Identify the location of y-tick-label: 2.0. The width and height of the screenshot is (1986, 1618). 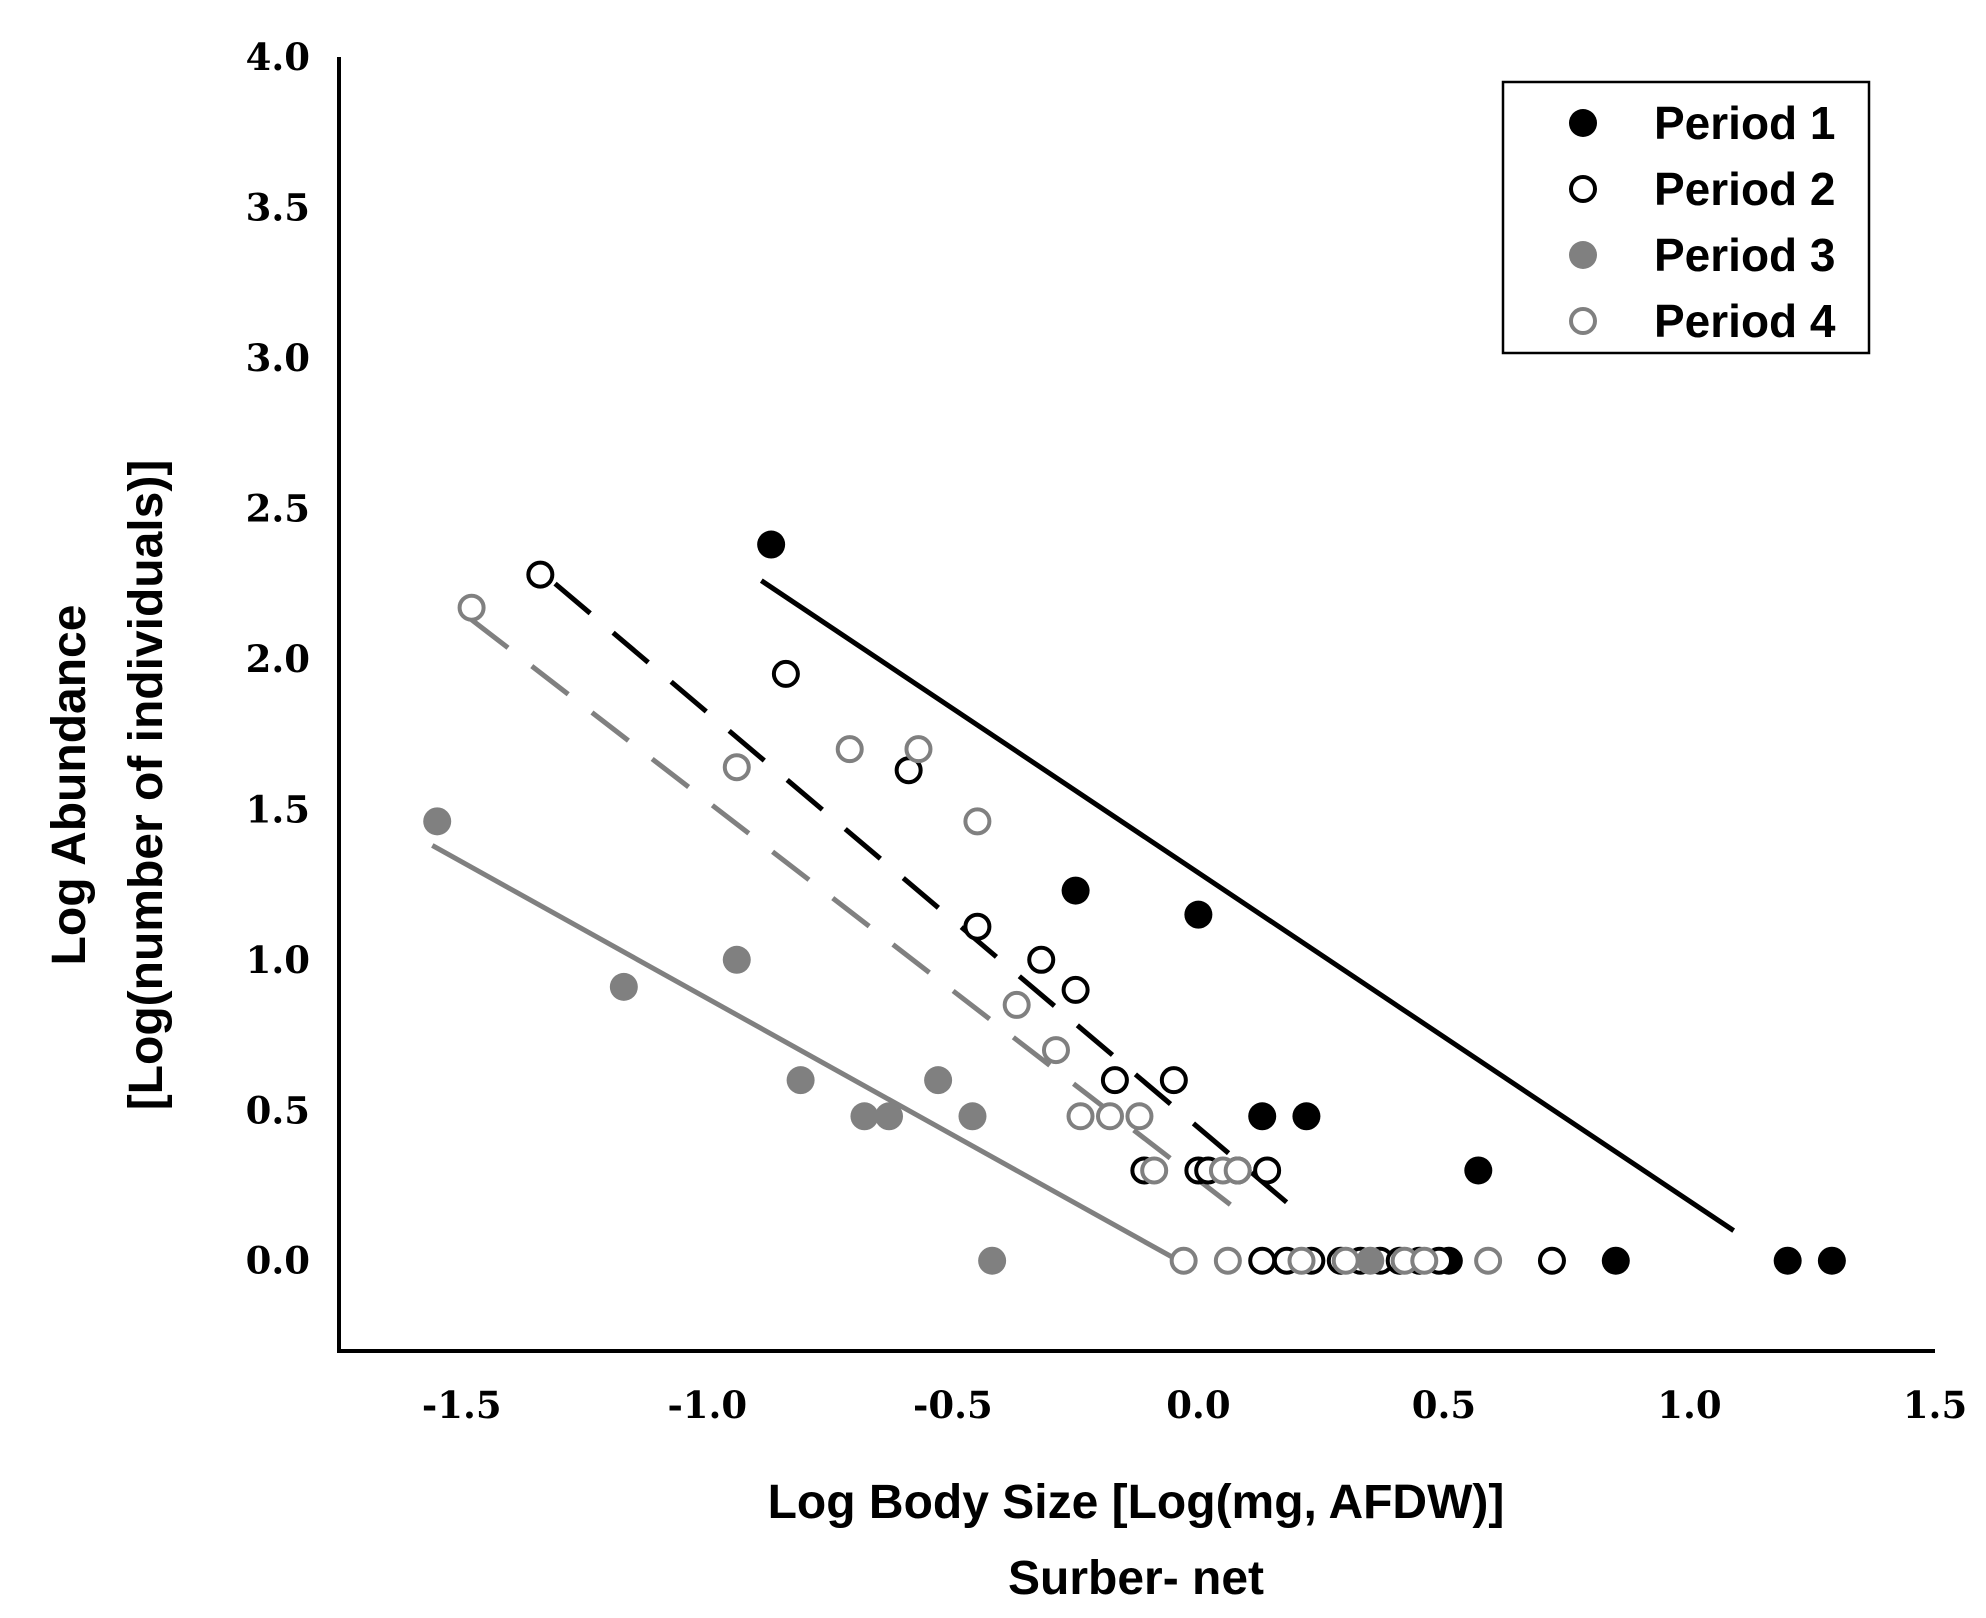
(278, 659).